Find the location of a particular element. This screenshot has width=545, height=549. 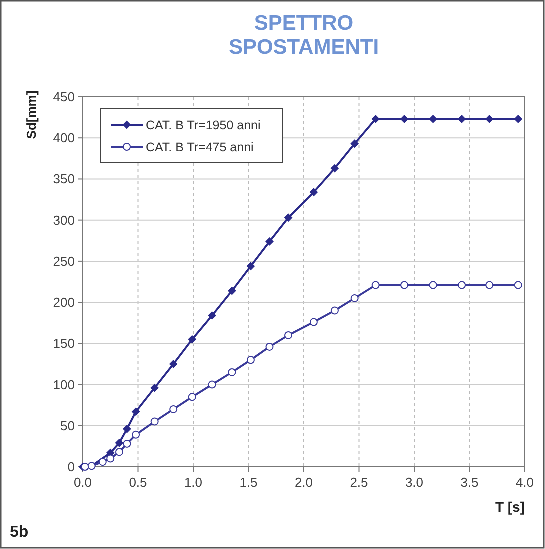

x-tick-label: 4.0 is located at coordinates (525, 482).